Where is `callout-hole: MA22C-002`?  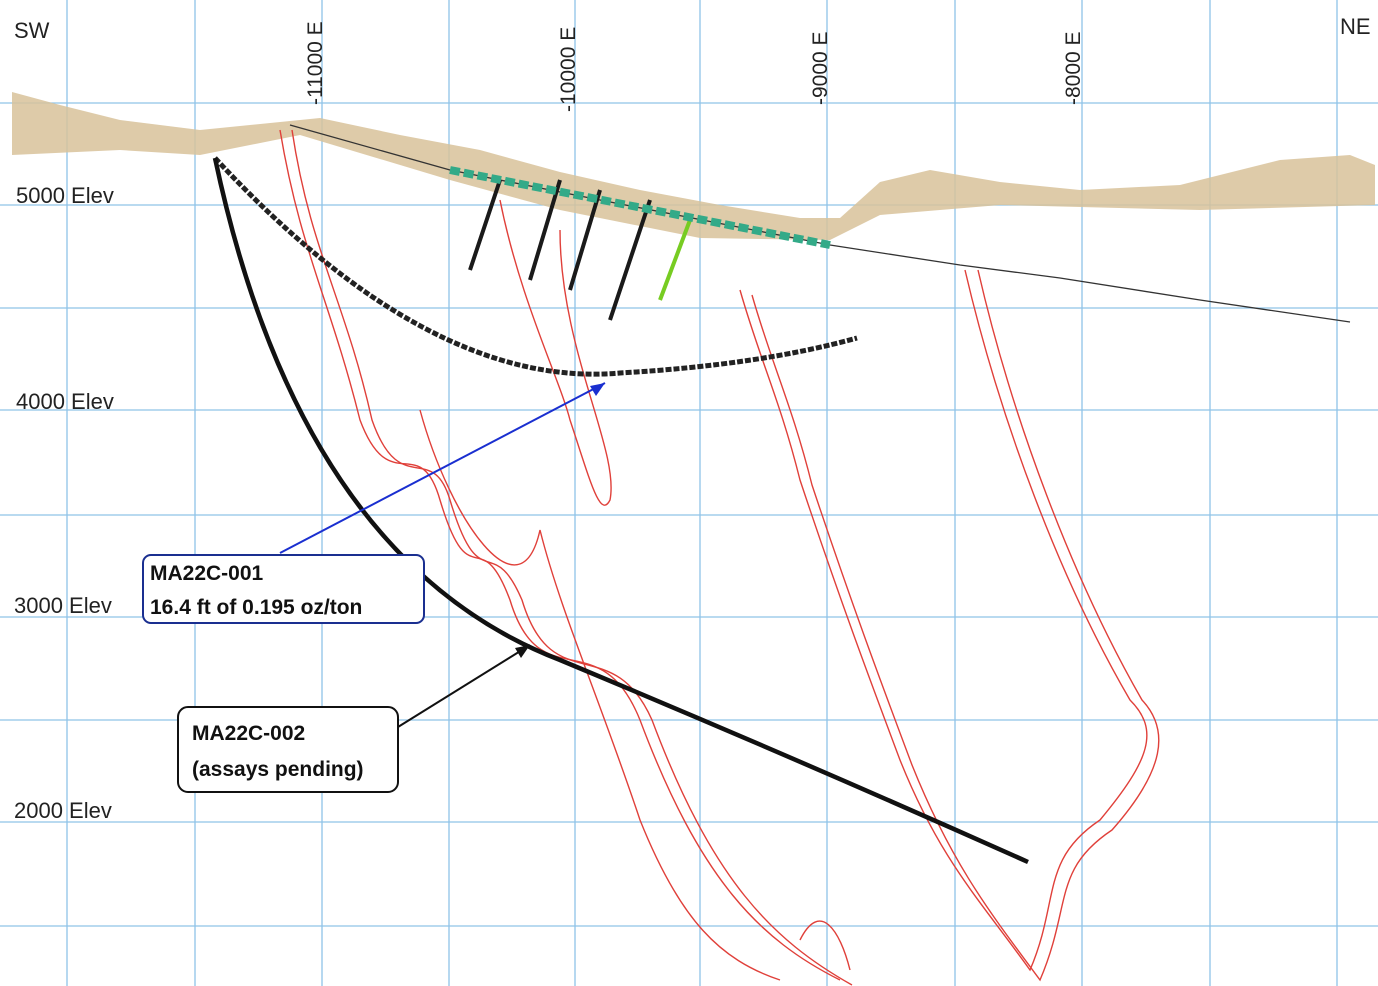 callout-hole: MA22C-002 is located at coordinates (248, 733).